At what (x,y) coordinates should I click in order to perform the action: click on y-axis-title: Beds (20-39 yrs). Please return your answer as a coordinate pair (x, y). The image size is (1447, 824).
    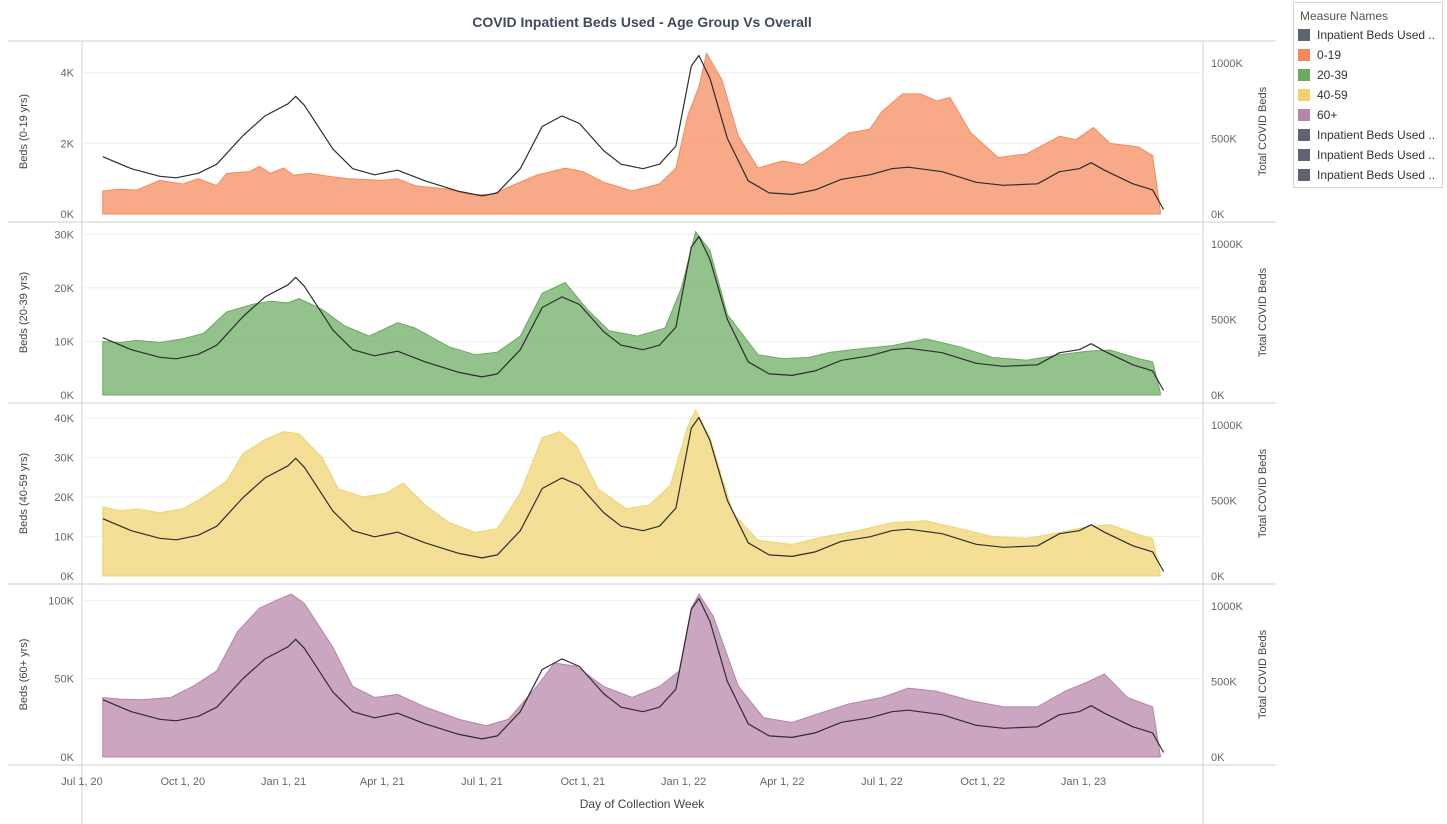
    Looking at the image, I should click on (24, 312).